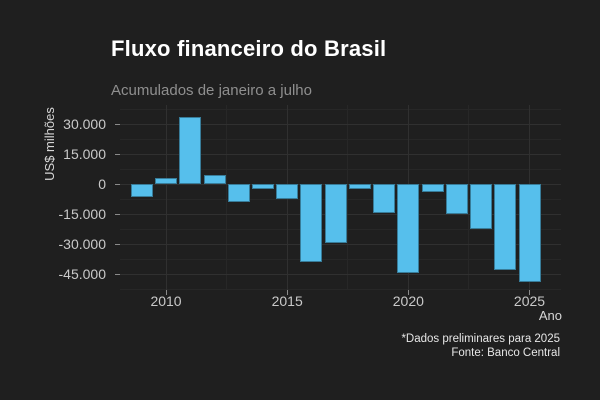  What do you see at coordinates (84, 154) in the screenshot?
I see `y-tick-label: 15.000` at bounding box center [84, 154].